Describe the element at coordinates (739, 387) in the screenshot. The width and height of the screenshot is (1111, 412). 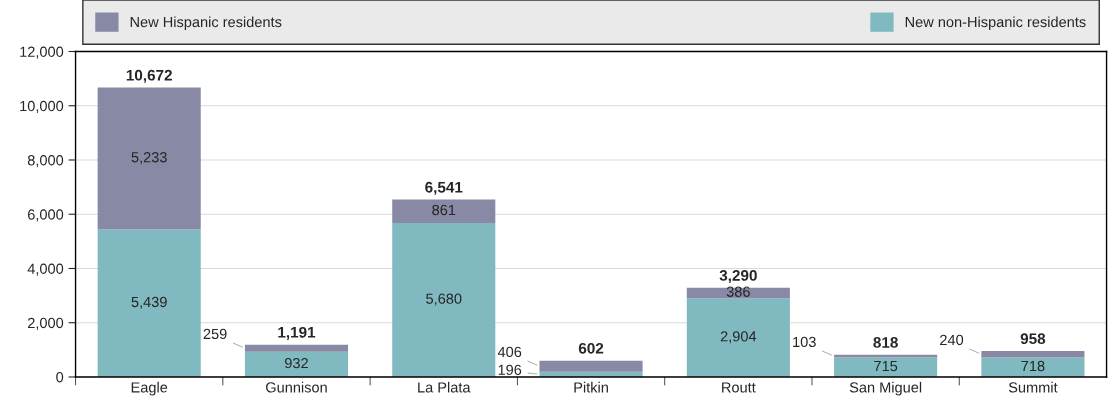
I see `x-tick-label: Routt` at that location.